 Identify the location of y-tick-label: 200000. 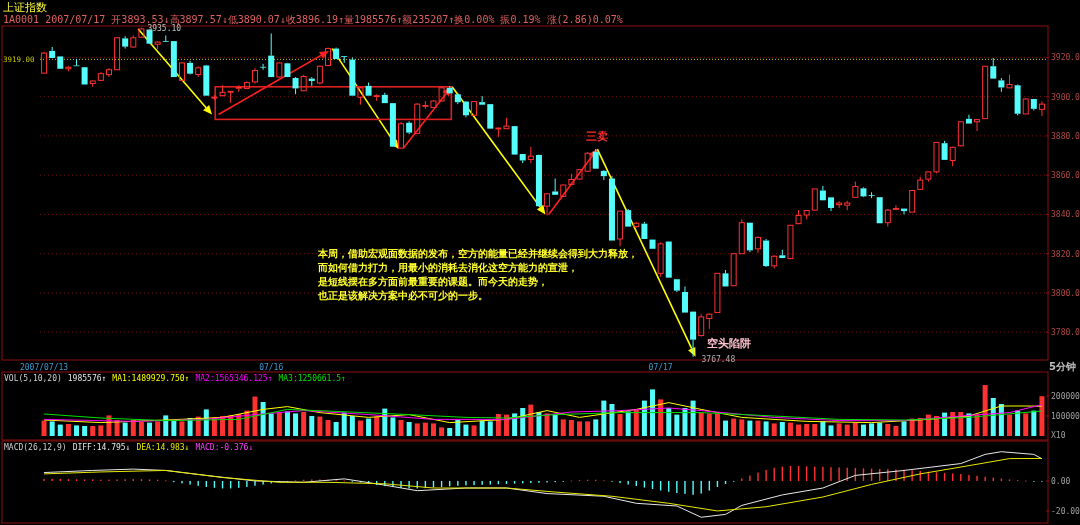
(1065, 396).